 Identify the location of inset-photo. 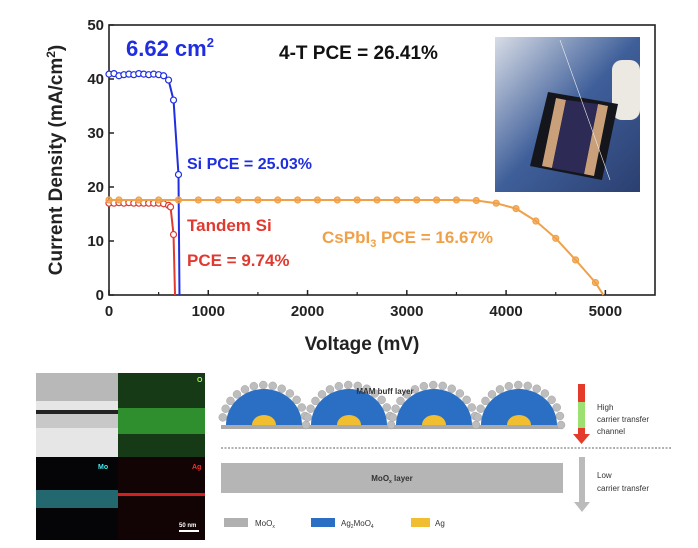
(567, 114).